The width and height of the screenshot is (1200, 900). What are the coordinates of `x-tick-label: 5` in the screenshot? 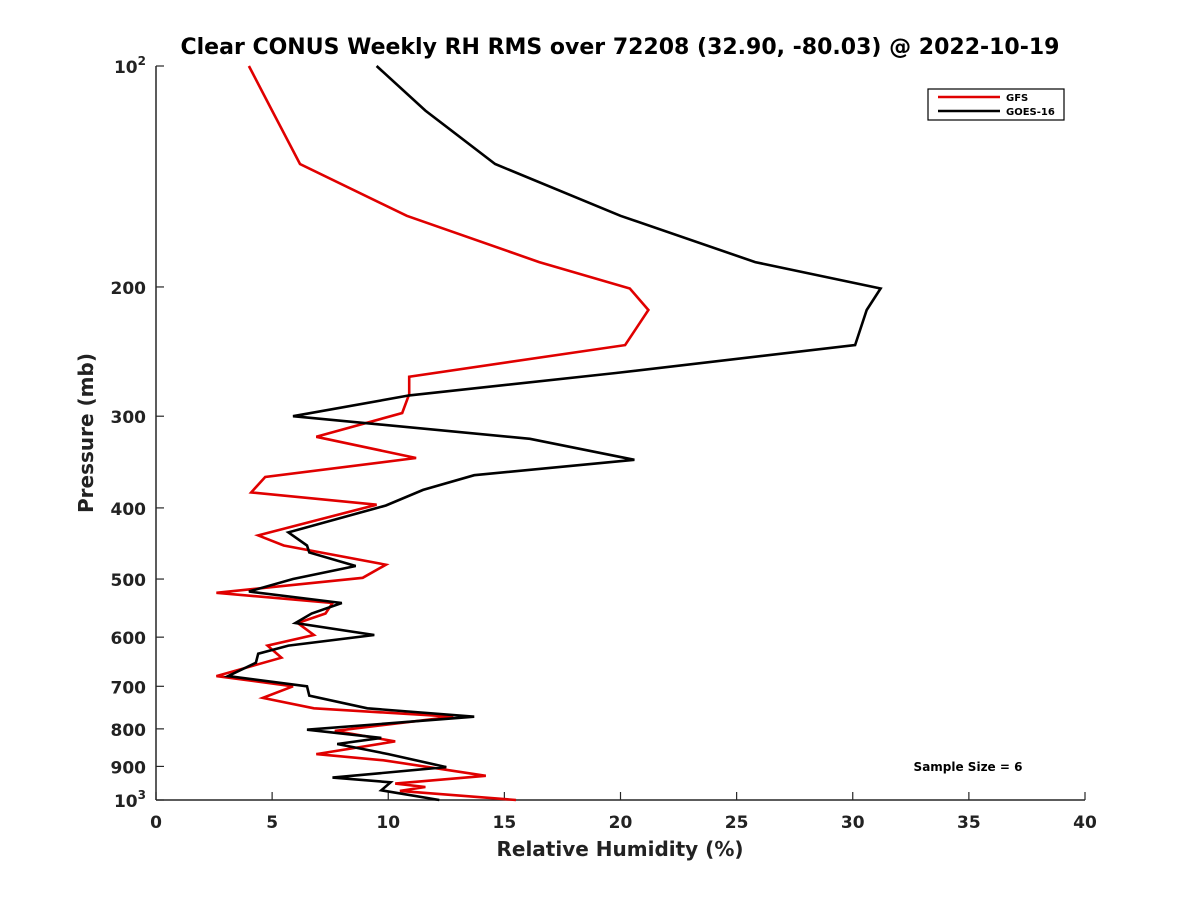 It's located at (272, 823).